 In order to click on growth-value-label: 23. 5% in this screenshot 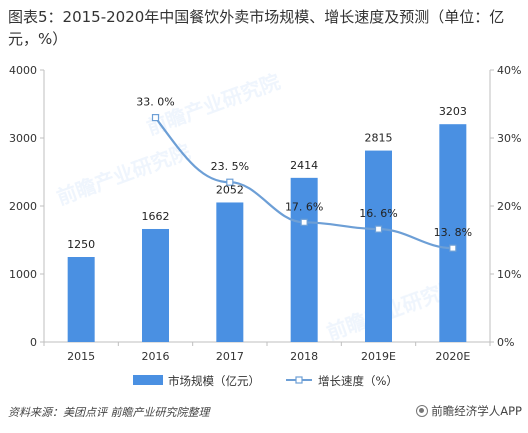, I will do `click(230, 166)`.